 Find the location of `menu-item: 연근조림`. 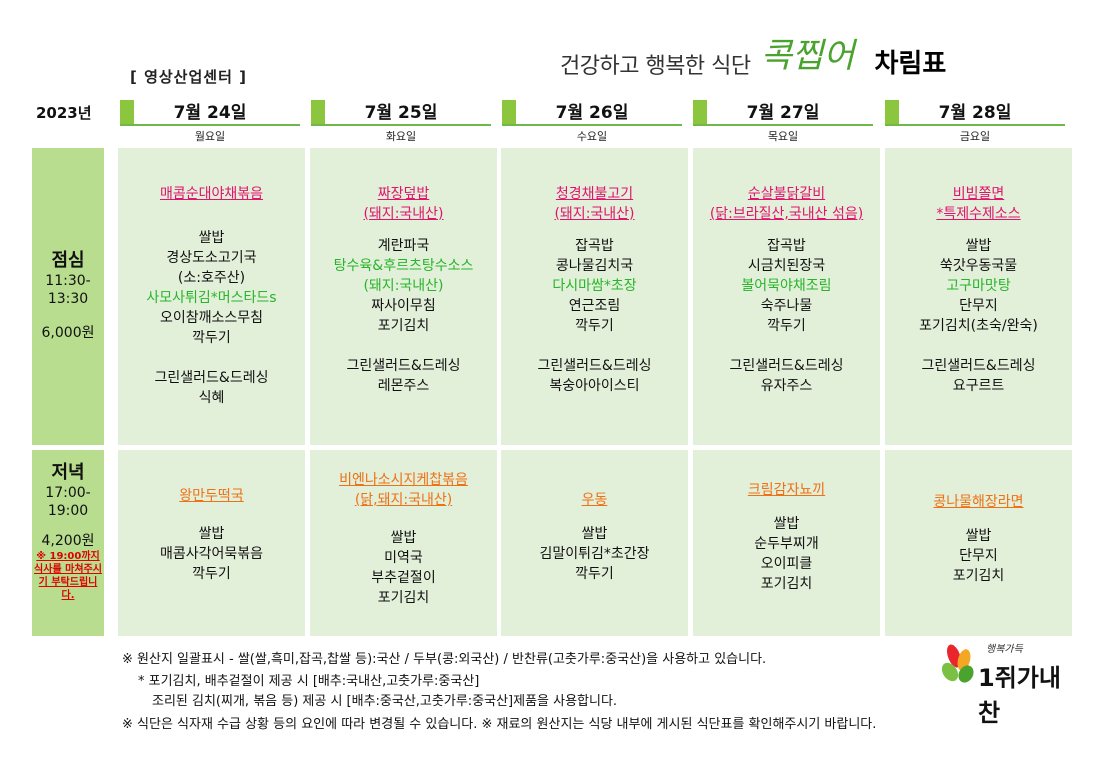

menu-item: 연근조림 is located at coordinates (594, 306).